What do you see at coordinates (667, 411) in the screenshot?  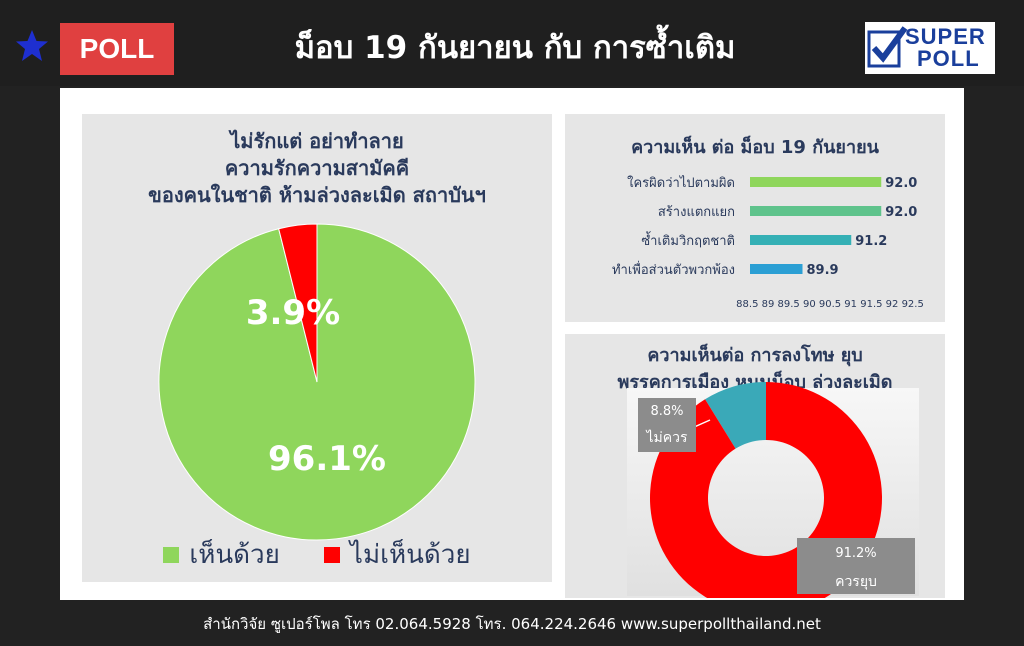 I see `callout-percent: 8.8%` at bounding box center [667, 411].